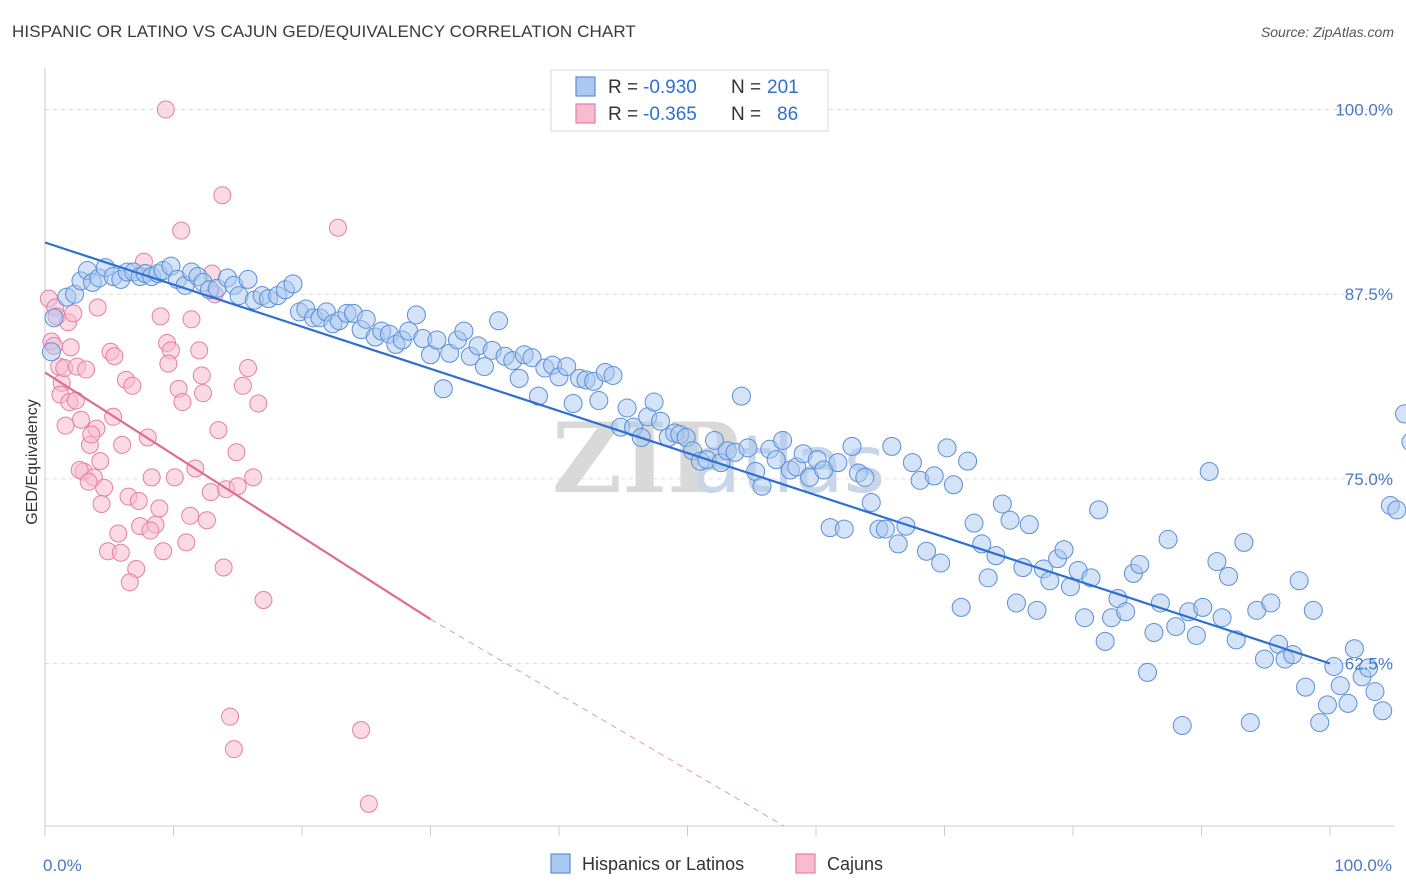 The width and height of the screenshot is (1406, 892). Describe the element at coordinates (670, 114) in the screenshot. I see `legend-r-value-cajuns: -0.365` at that location.